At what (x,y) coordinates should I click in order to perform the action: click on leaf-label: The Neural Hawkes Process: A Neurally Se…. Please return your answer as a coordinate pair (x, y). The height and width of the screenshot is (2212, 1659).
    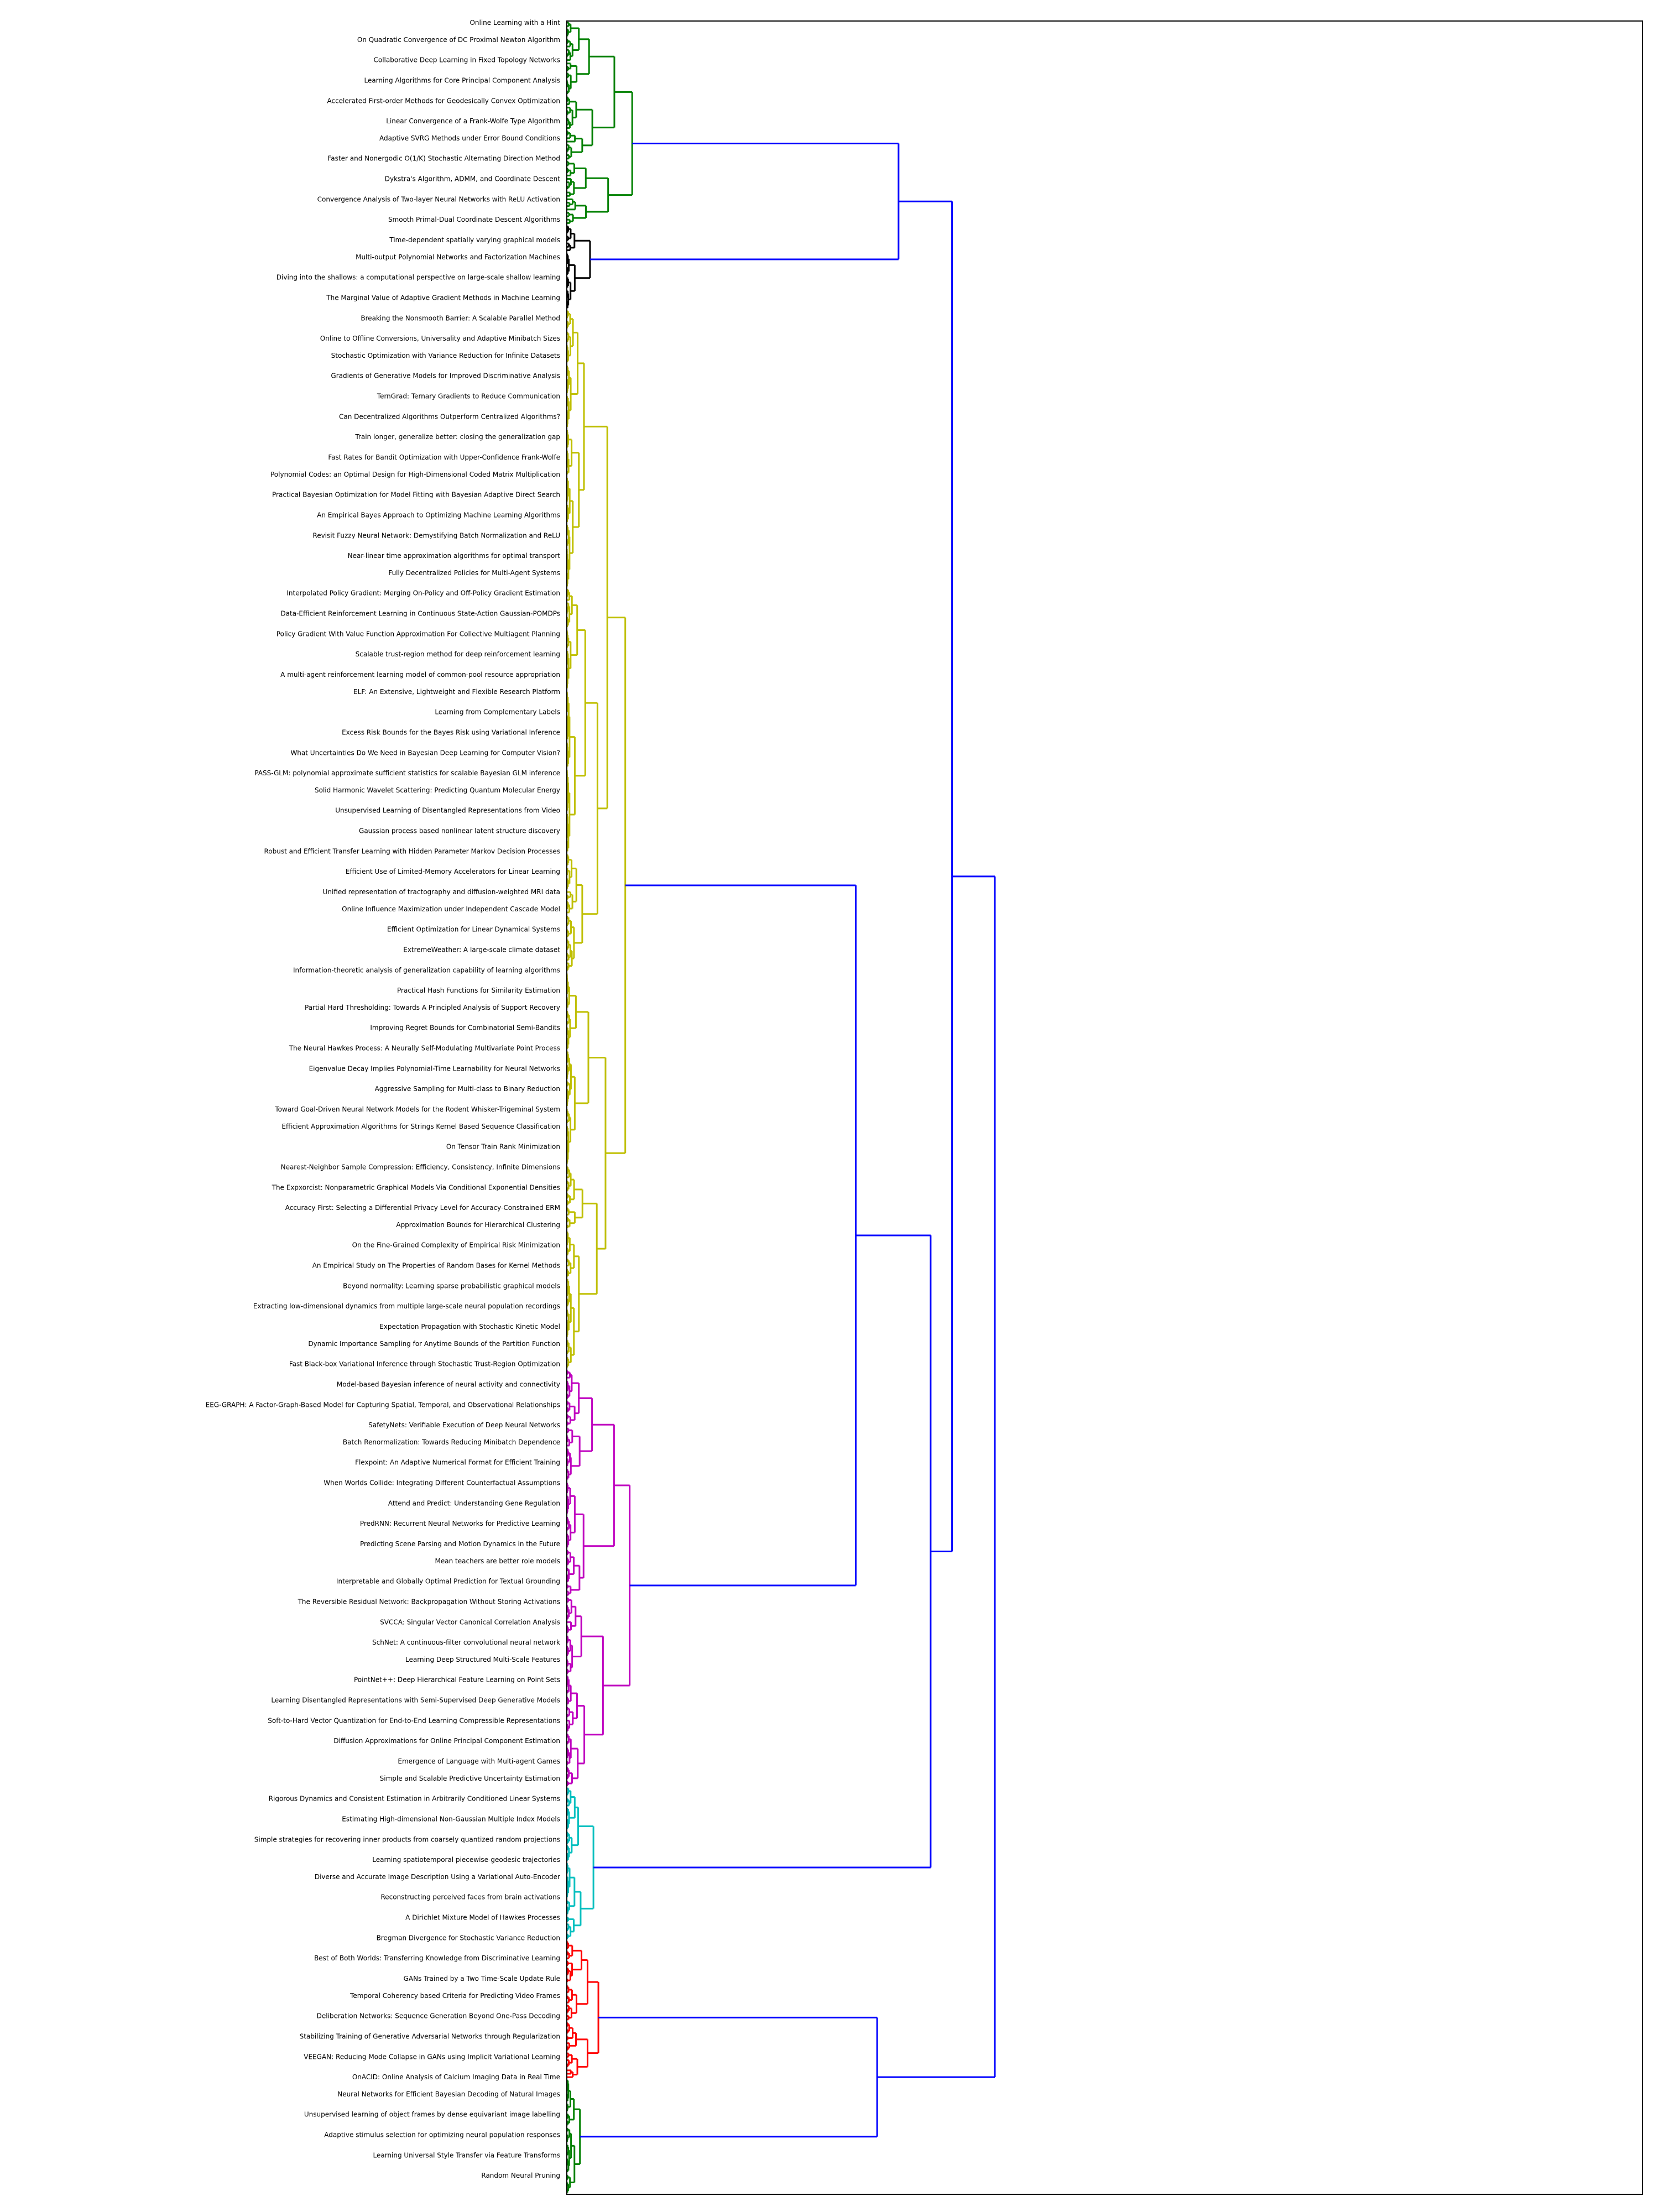
    Looking at the image, I should click on (425, 1048).